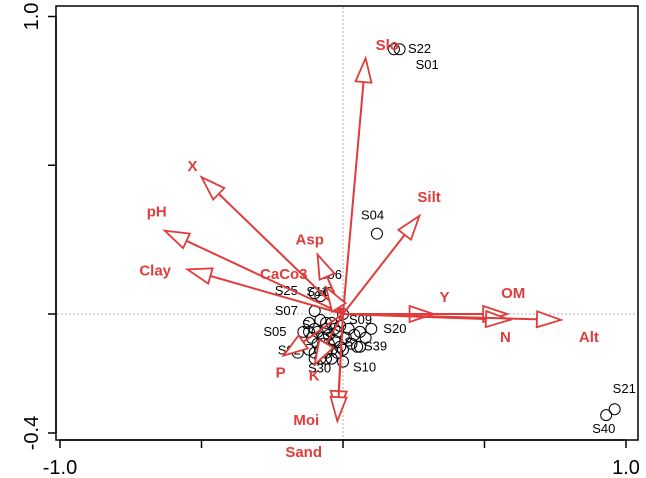 Image resolution: width=646 pixels, height=478 pixels. I want to click on site-point-s10, so click(343, 361).